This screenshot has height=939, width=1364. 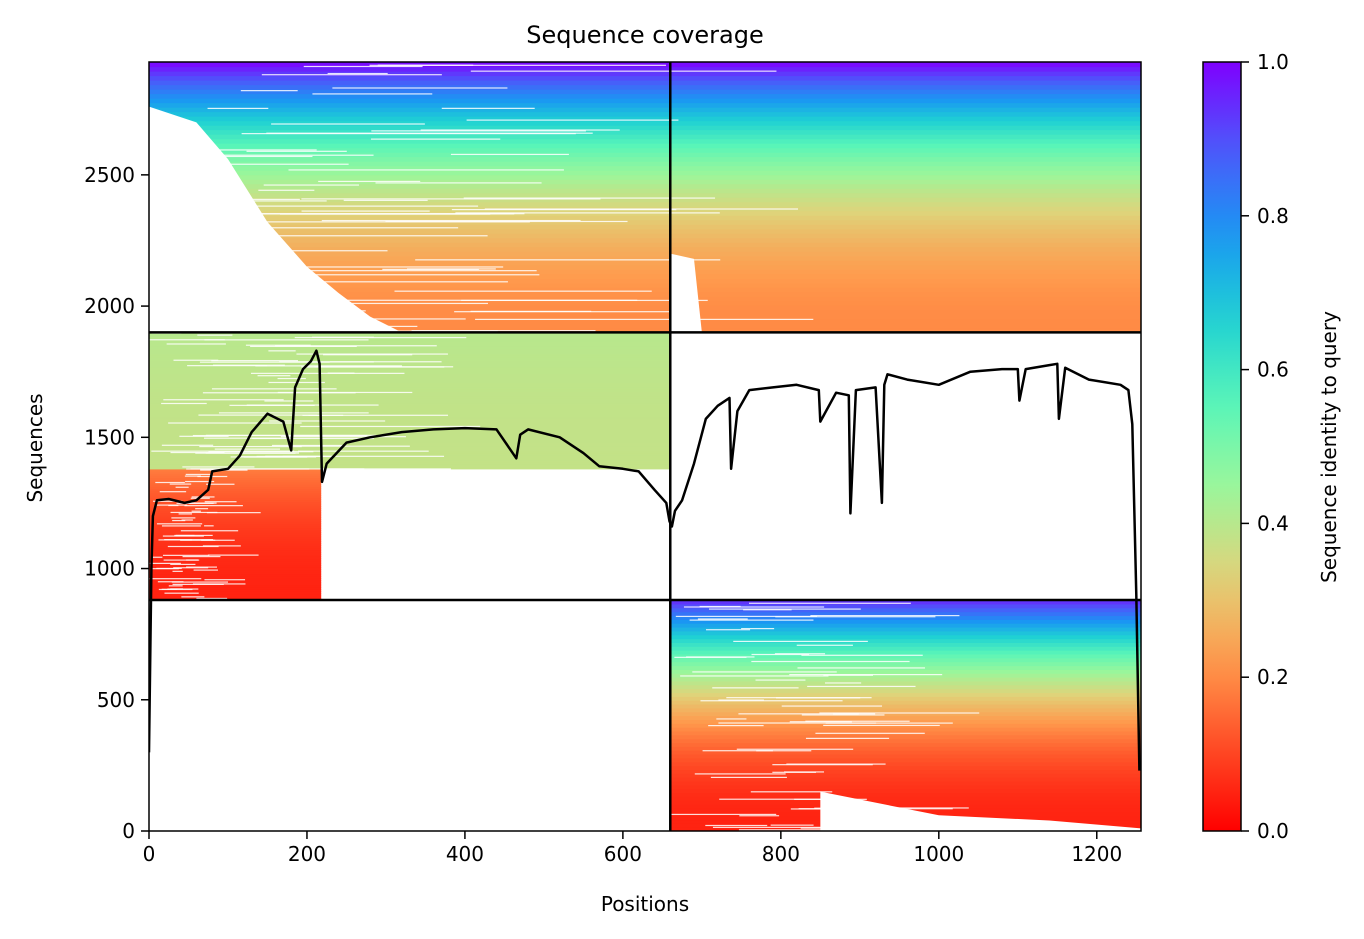 What do you see at coordinates (116, 503) in the screenshot?
I see `y-axis: 0 500 1000 1500 2000 2500` at bounding box center [116, 503].